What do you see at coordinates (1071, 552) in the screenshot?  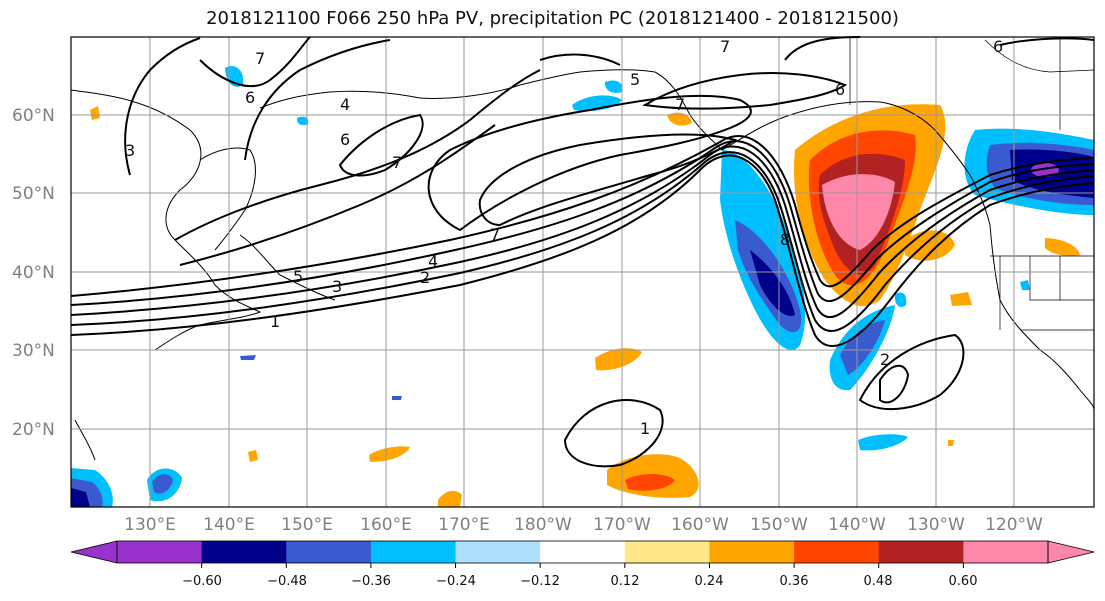 I see `colorbar-arrow-high` at bounding box center [1071, 552].